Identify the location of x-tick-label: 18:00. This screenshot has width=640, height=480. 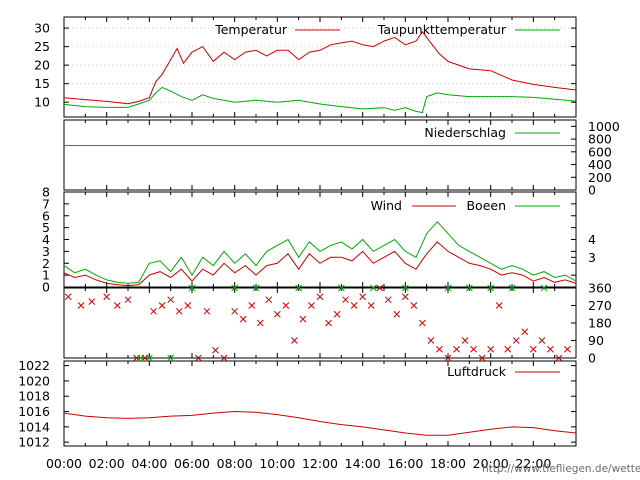
(448, 463).